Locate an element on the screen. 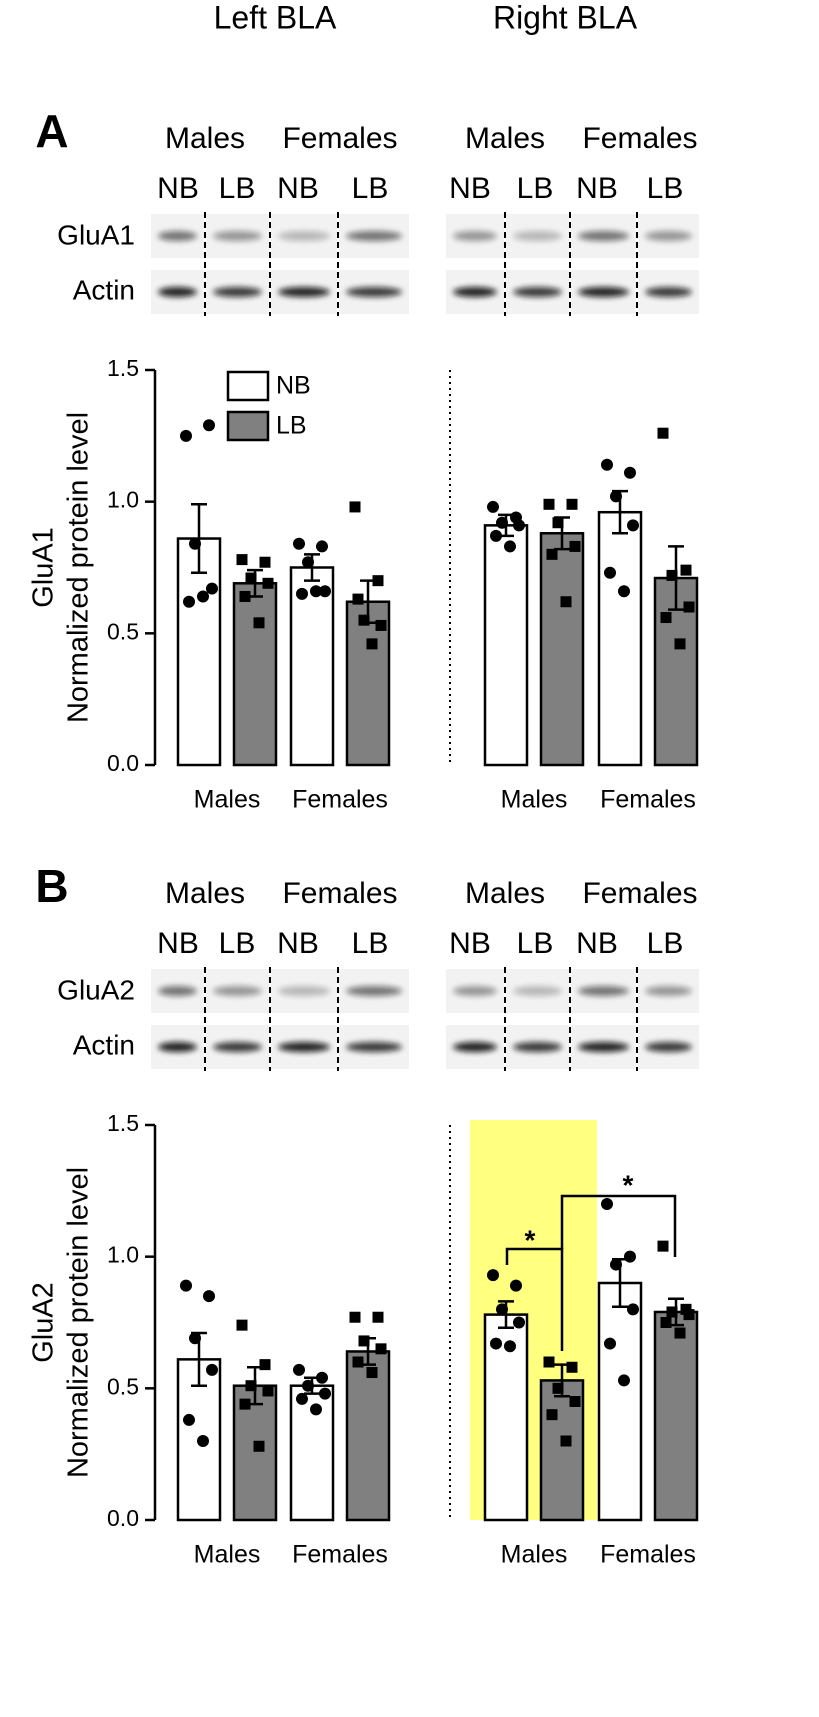 The width and height of the screenshot is (819, 1717). significance-bracket is located at coordinates (618, 1225).